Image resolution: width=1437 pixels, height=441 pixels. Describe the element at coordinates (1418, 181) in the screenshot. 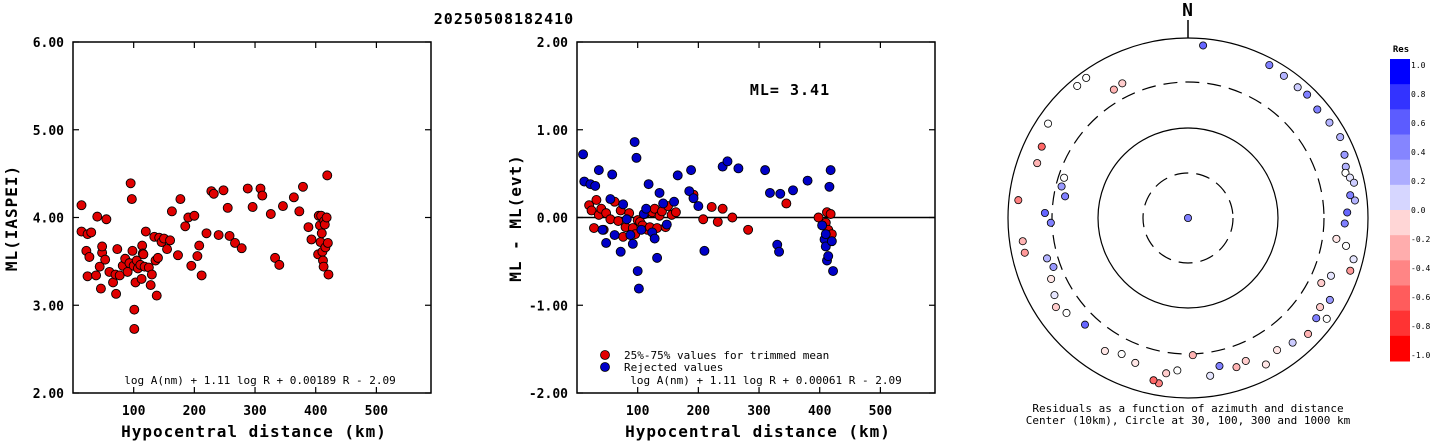

I see `colorbar-label: 0.2` at that location.